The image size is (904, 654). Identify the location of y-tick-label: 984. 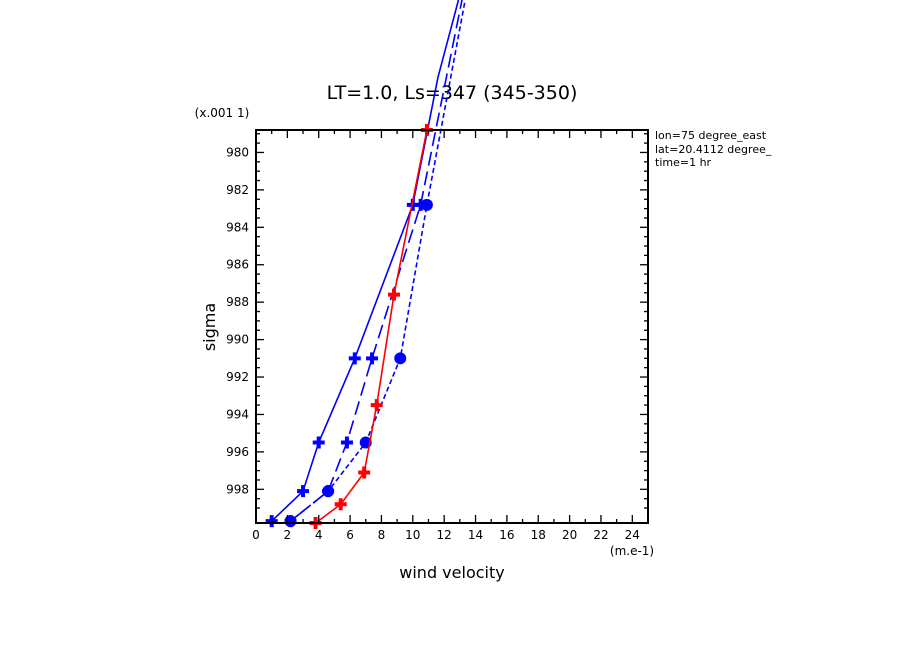
(237, 227).